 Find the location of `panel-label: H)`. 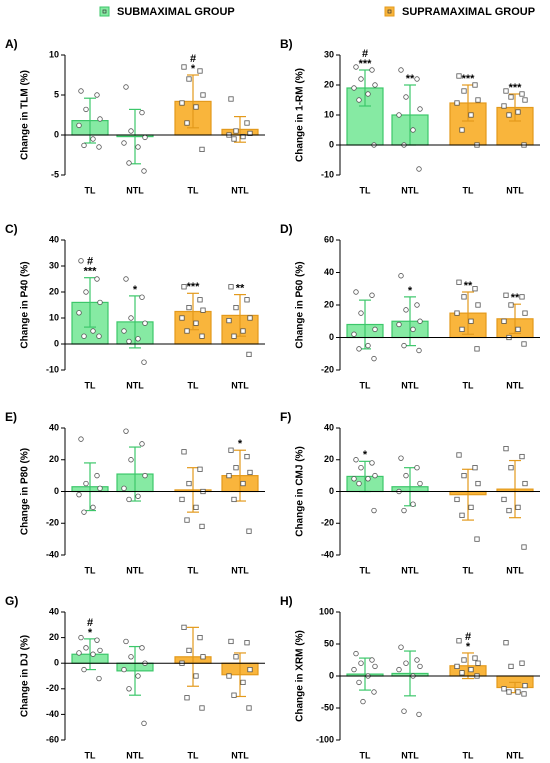

panel-label: H) is located at coordinates (286, 601).